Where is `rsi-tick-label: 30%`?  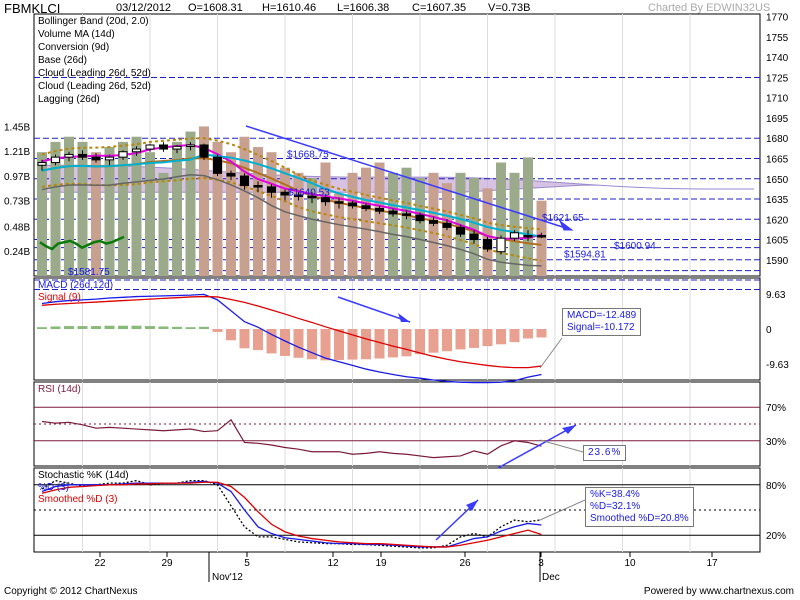 rsi-tick-label: 30% is located at coordinates (776, 442).